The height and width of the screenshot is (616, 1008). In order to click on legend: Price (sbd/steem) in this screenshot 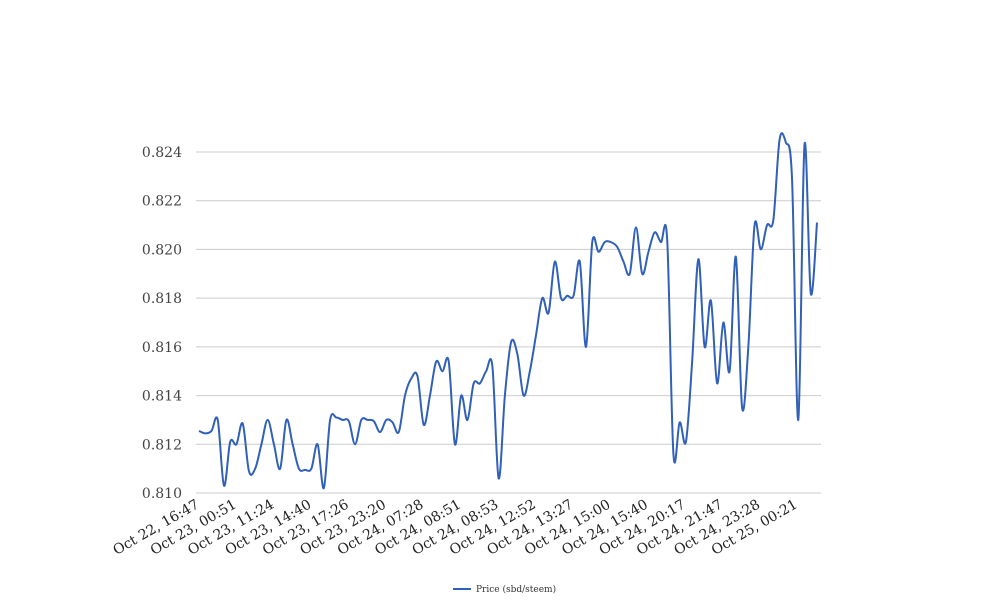, I will do `click(504, 589)`.